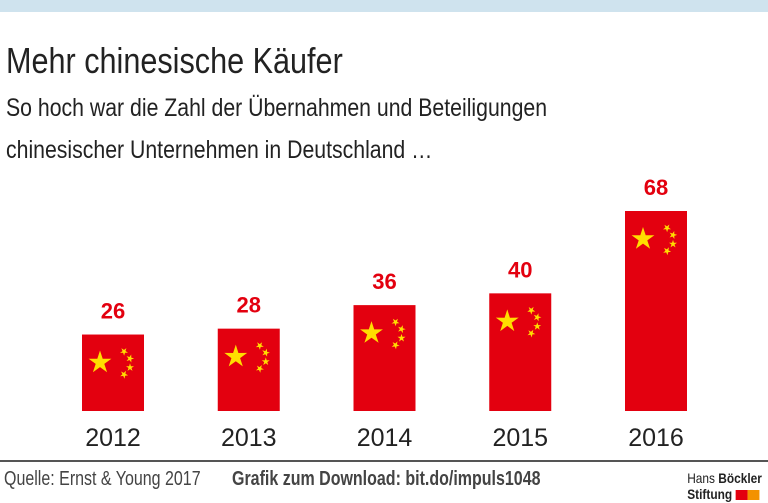 This screenshot has height=503, width=768. What do you see at coordinates (656, 438) in the screenshot?
I see `year-label: 2016` at bounding box center [656, 438].